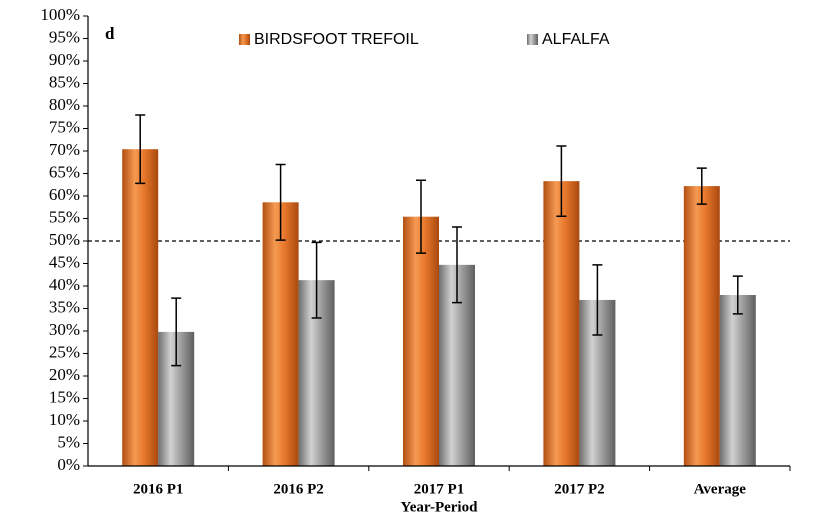  What do you see at coordinates (64, 374) in the screenshot?
I see `y-tick-label: 20%` at bounding box center [64, 374].